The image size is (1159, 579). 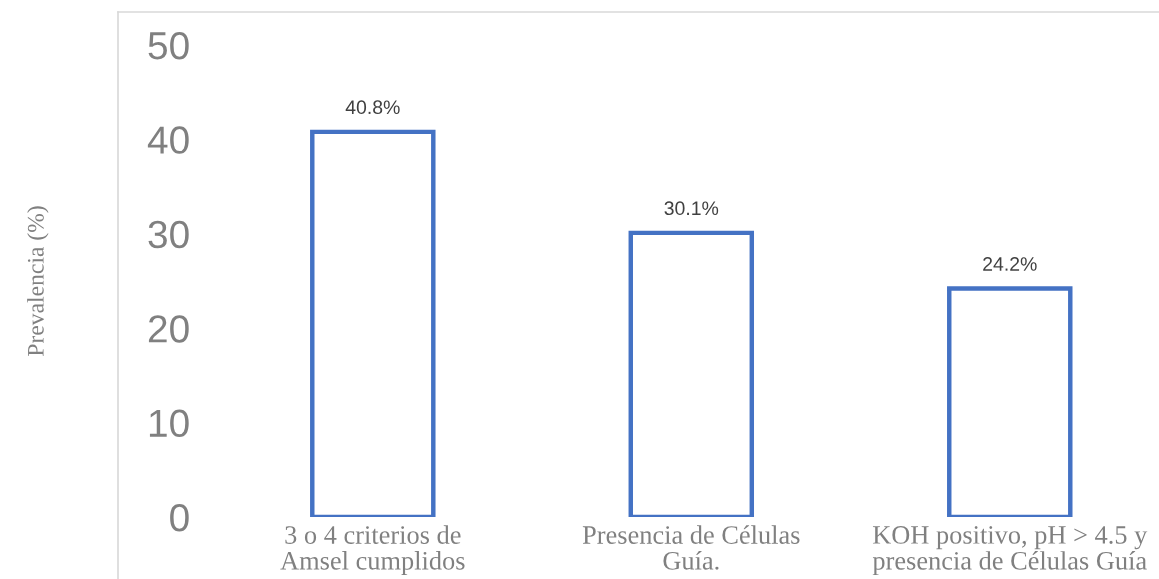 What do you see at coordinates (691, 208) in the screenshot?
I see `data-label: 30.1%` at bounding box center [691, 208].